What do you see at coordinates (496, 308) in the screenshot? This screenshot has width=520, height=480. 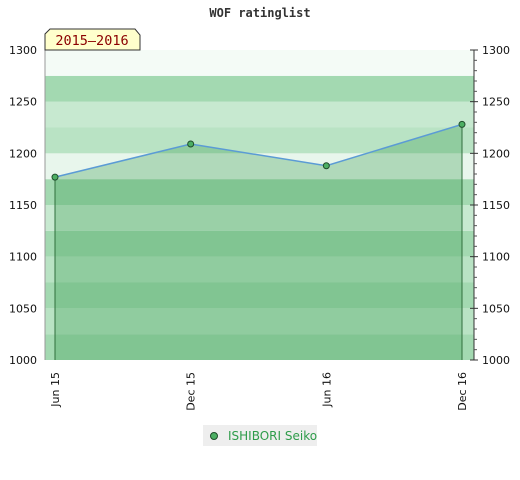 I see `y-tick-label-right: 1050` at bounding box center [496, 308].